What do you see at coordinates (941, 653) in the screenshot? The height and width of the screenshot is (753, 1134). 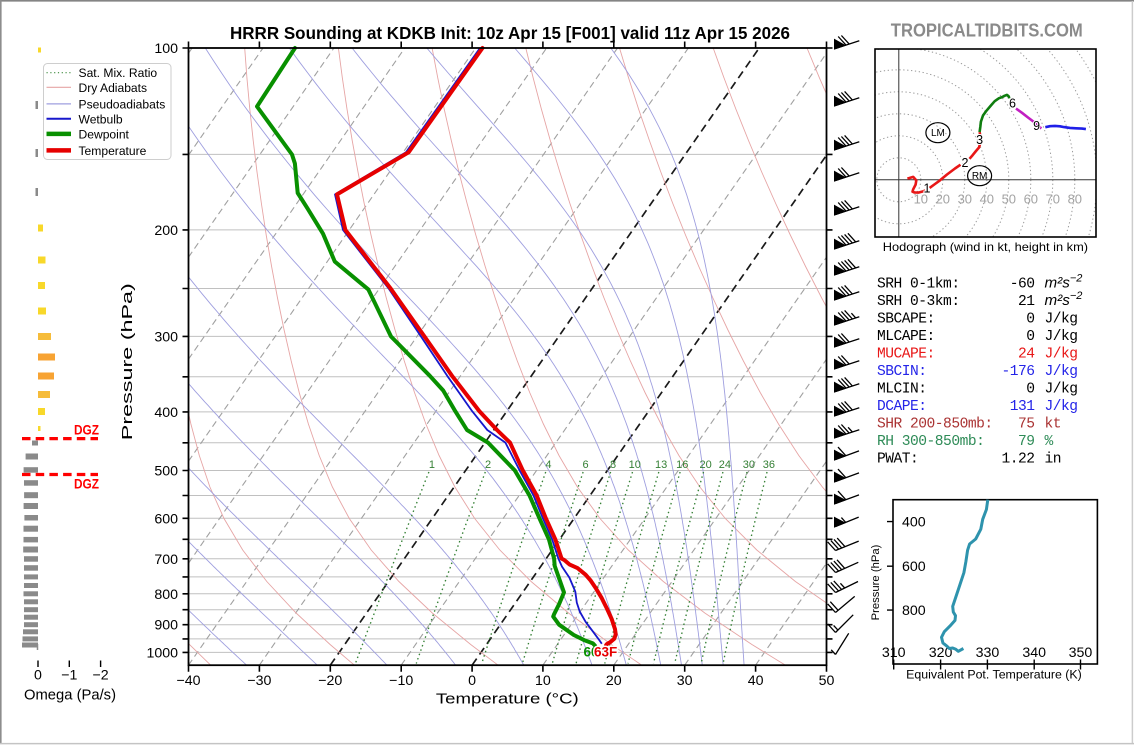 I see `svg-text: 320` at bounding box center [941, 653].